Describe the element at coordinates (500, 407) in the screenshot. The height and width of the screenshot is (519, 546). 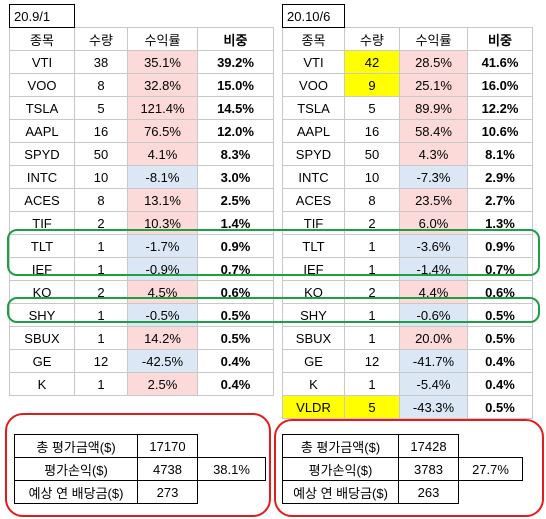
I see `weight-cell: 0.5%` at that location.